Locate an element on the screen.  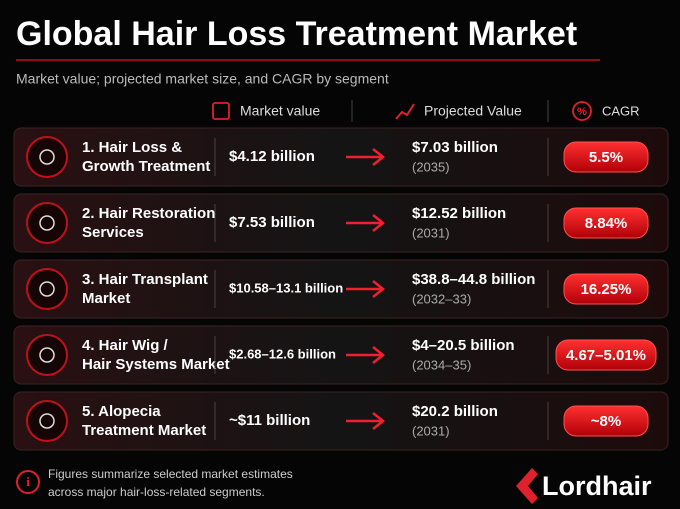
row-label: 2. Hair Restoration is located at coordinates (148, 213).